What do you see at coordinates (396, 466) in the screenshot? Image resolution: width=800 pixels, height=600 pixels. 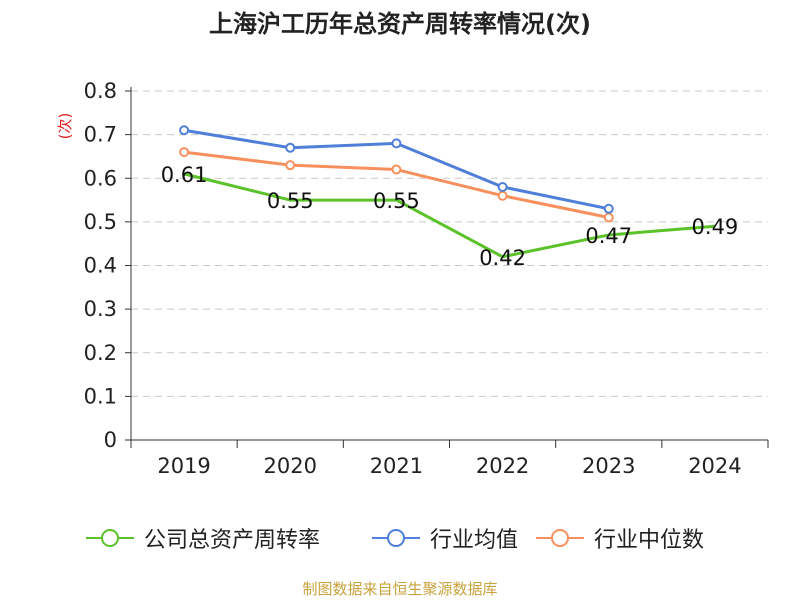 I see `x-tick-label: 2021` at bounding box center [396, 466].